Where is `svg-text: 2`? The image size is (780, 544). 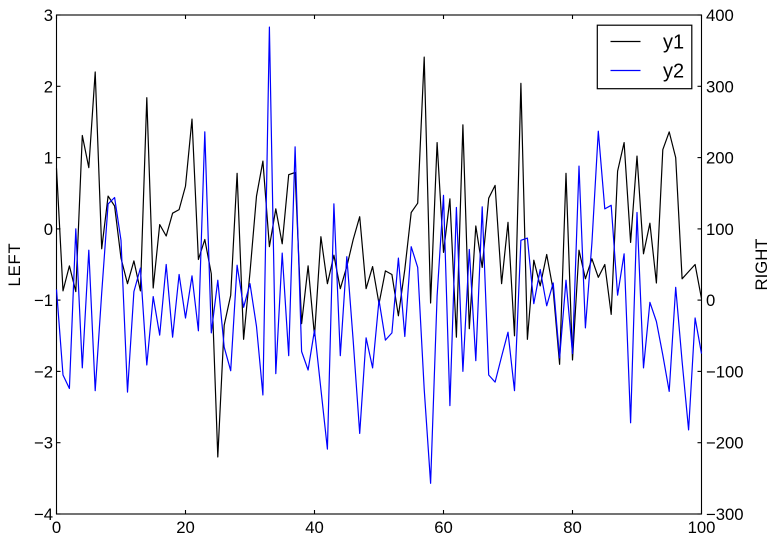 svg-text: 2 is located at coordinates (48, 86).